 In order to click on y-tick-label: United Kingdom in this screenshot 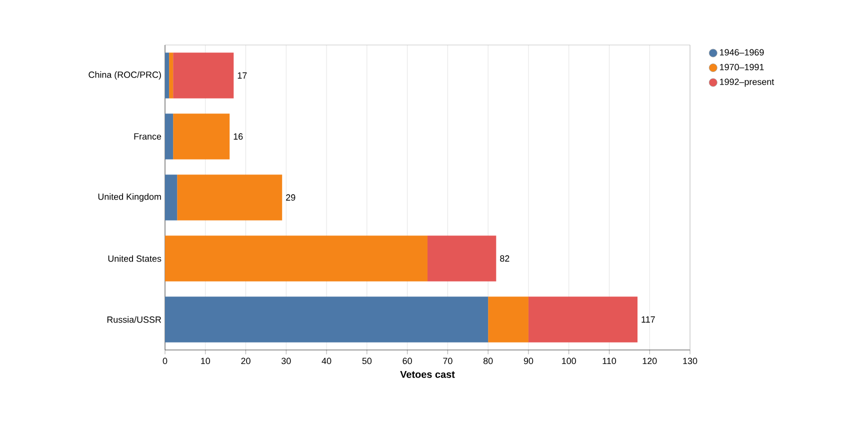, I will do `click(129, 197)`.